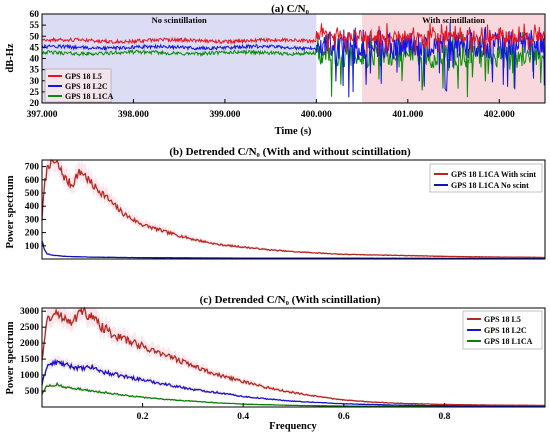  I want to click on panel-a-y-tick-label-8: 60, so click(35, 15).